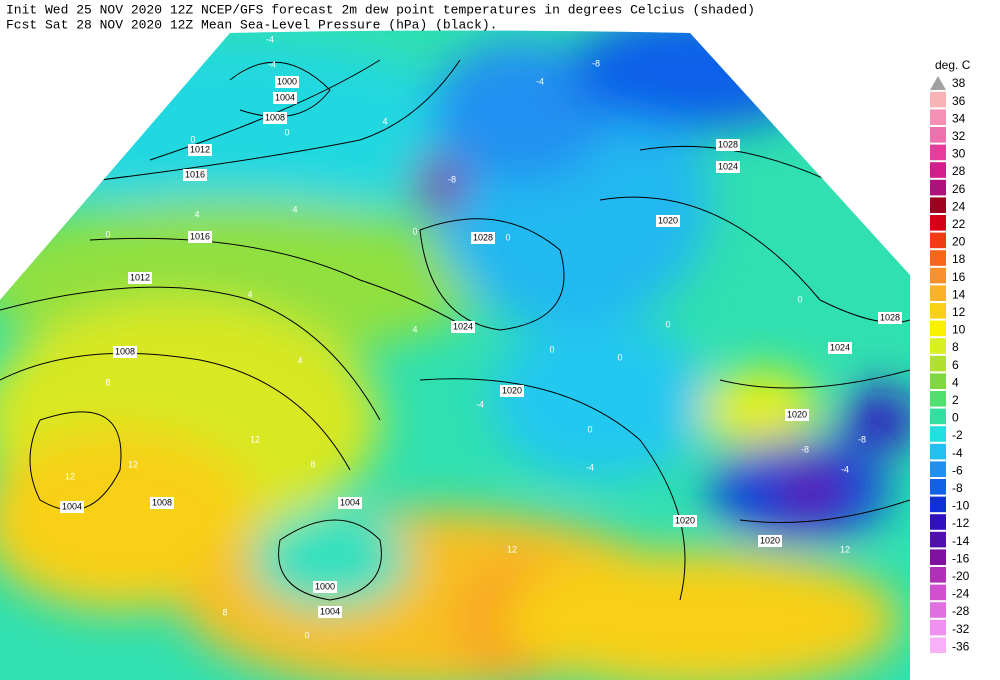  Describe the element at coordinates (957, 453) in the screenshot. I see `legend-label: -4` at that location.